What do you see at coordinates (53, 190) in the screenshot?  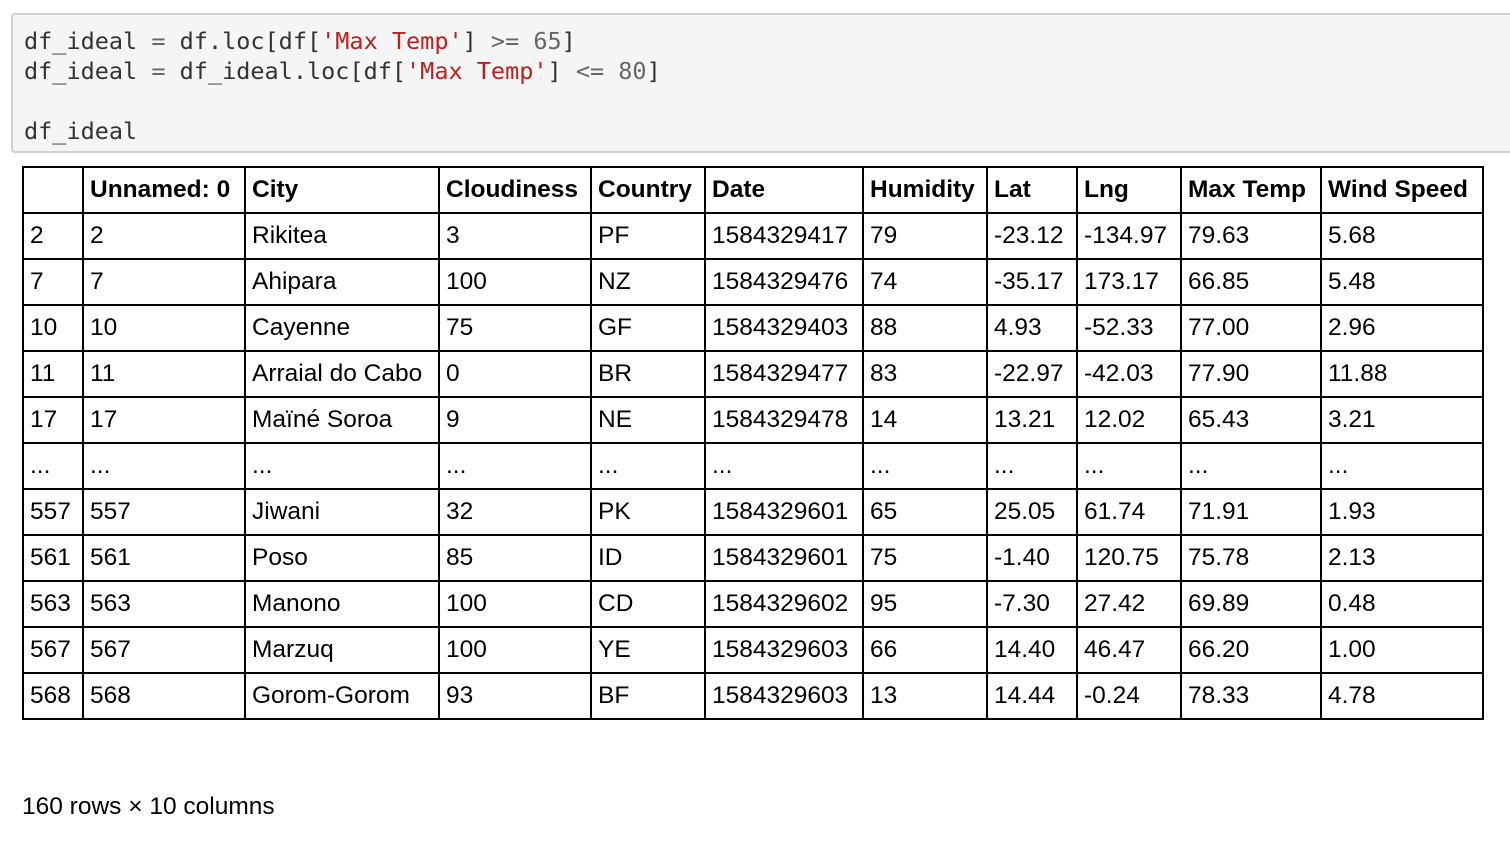 I see `index-column-header` at bounding box center [53, 190].